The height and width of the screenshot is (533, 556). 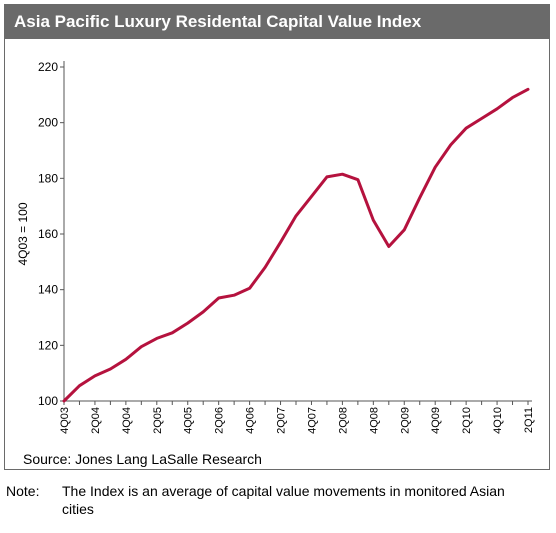 What do you see at coordinates (436, 420) in the screenshot?
I see `x-tick-label: 4Q09` at bounding box center [436, 420].